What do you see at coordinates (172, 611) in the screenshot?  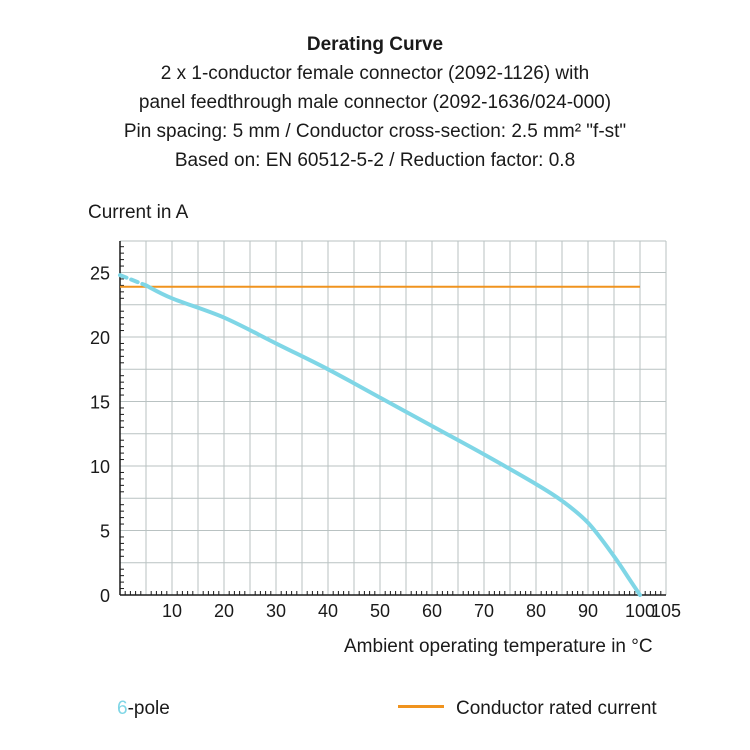 I see `x-tick-label: 10` at bounding box center [172, 611].